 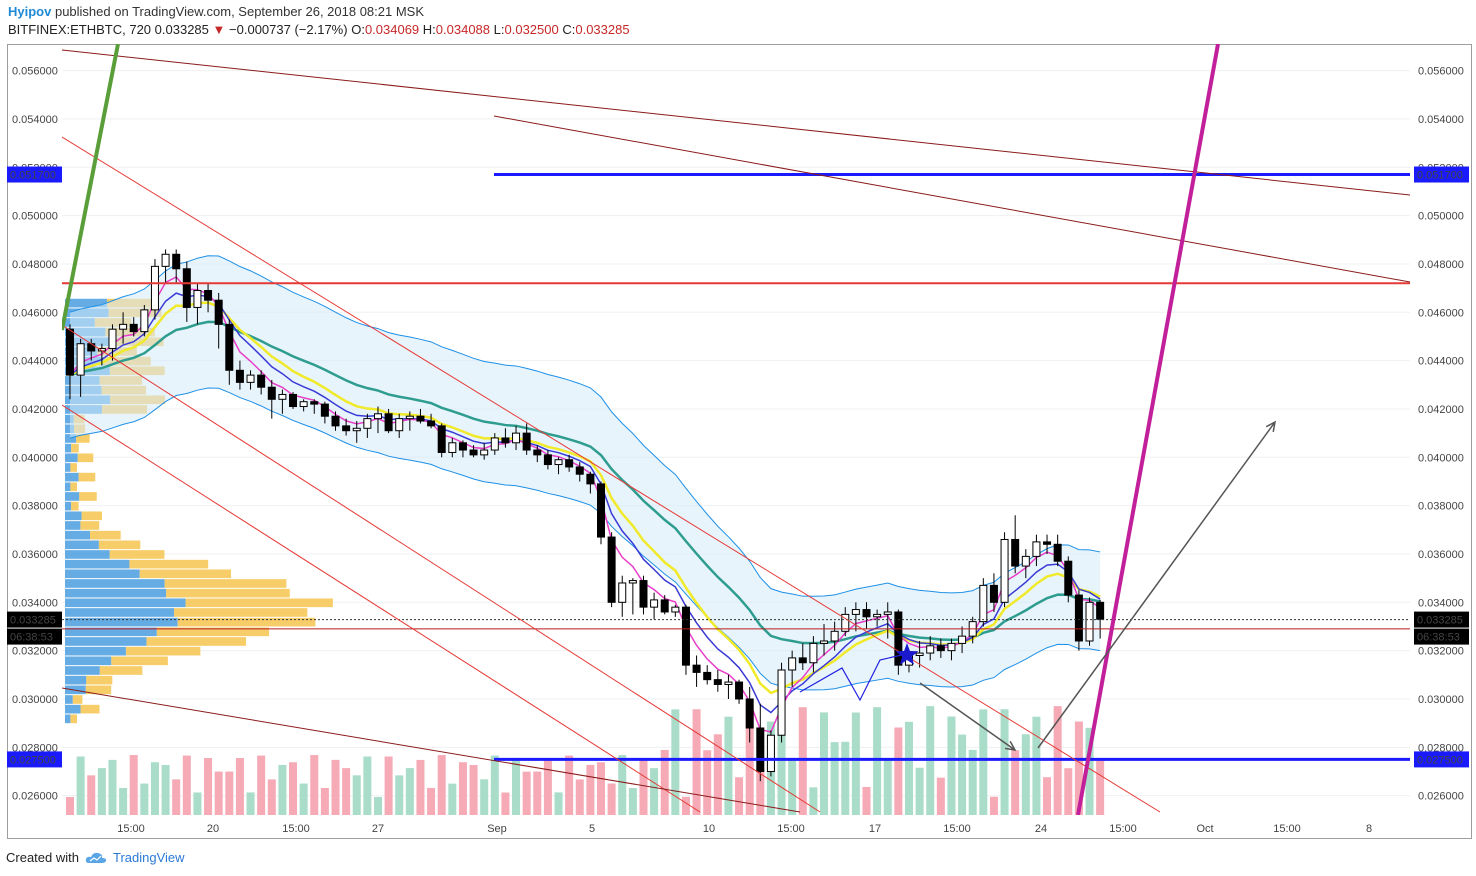 What do you see at coordinates (1204, 829) in the screenshot?
I see `x-tick-label: Oct` at bounding box center [1204, 829].